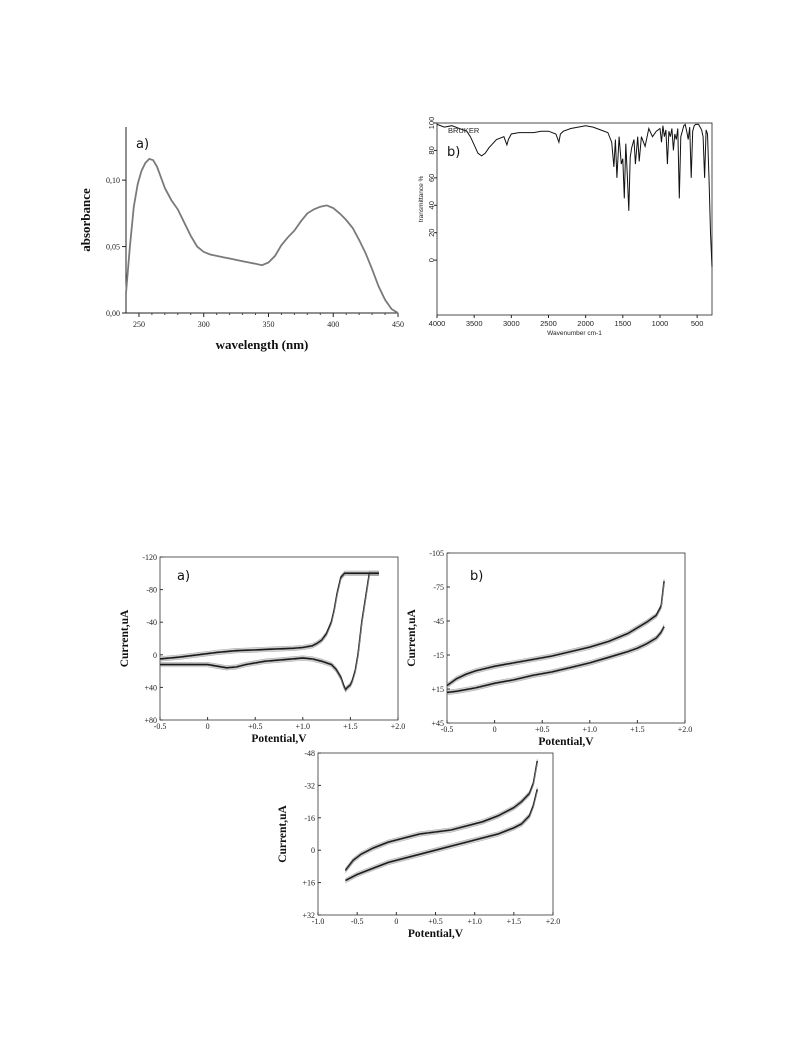 Image resolution: width=812 pixels, height=1039 pixels. What do you see at coordinates (309, 753) in the screenshot?
I see `cv_c-y-tick-label: -48` at bounding box center [309, 753].